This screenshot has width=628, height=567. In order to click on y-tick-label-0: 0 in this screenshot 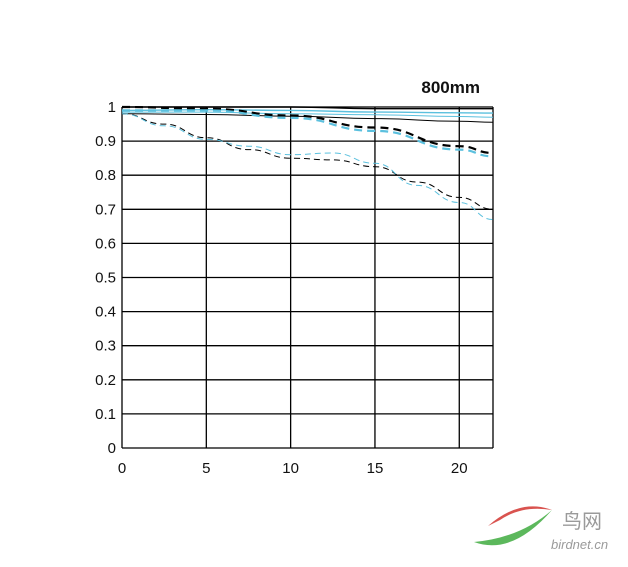, I will do `click(112, 448)`.